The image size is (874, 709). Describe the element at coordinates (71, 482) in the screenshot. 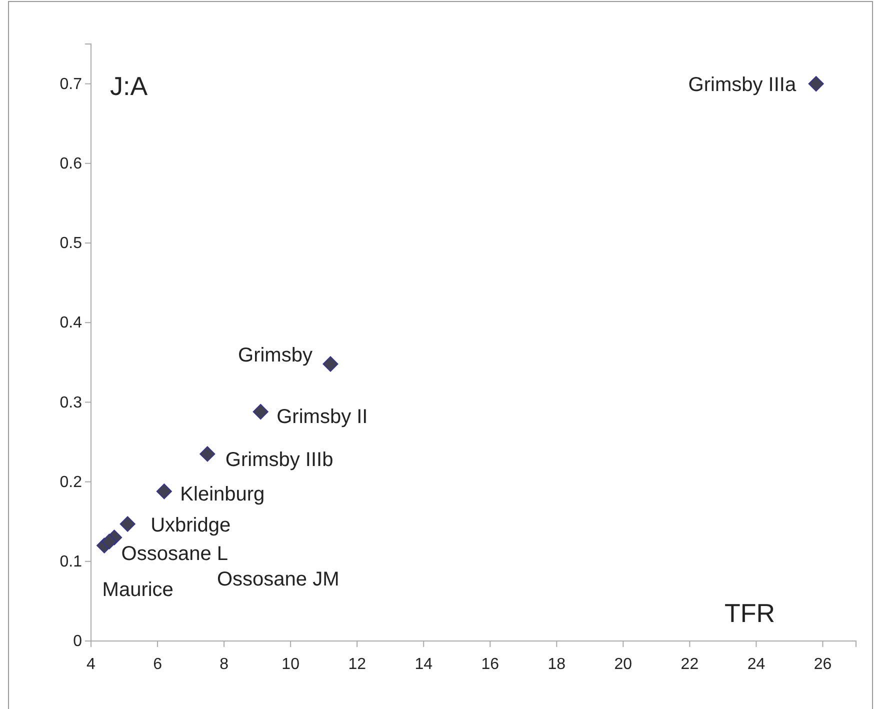

I see `y-tick-label: 0.2` at that location.